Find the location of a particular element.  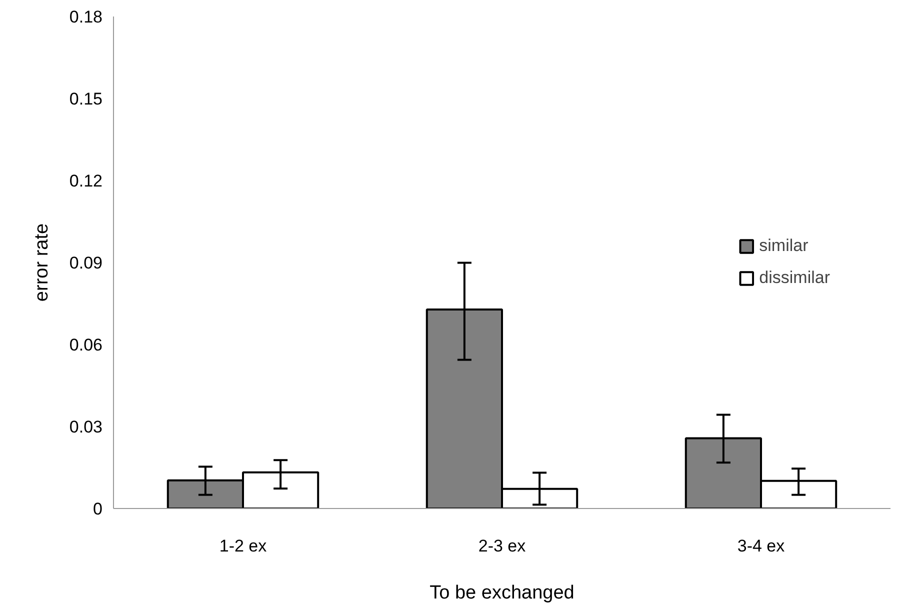

x-axis-title: To be exchanged is located at coordinates (502, 593).